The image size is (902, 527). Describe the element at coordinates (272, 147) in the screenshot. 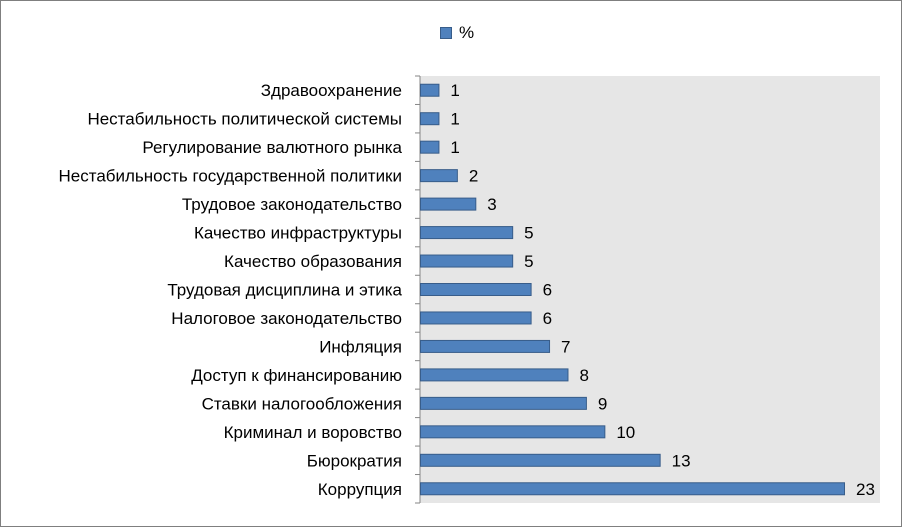

I see `category-label: Регулирование валютного рынка` at that location.